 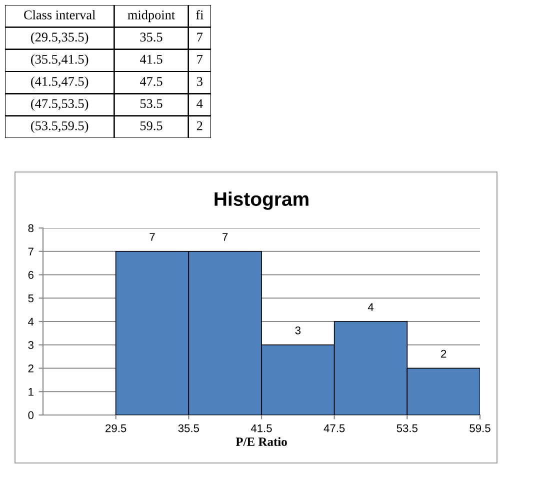 I want to click on data-label: 4, so click(x=371, y=307).